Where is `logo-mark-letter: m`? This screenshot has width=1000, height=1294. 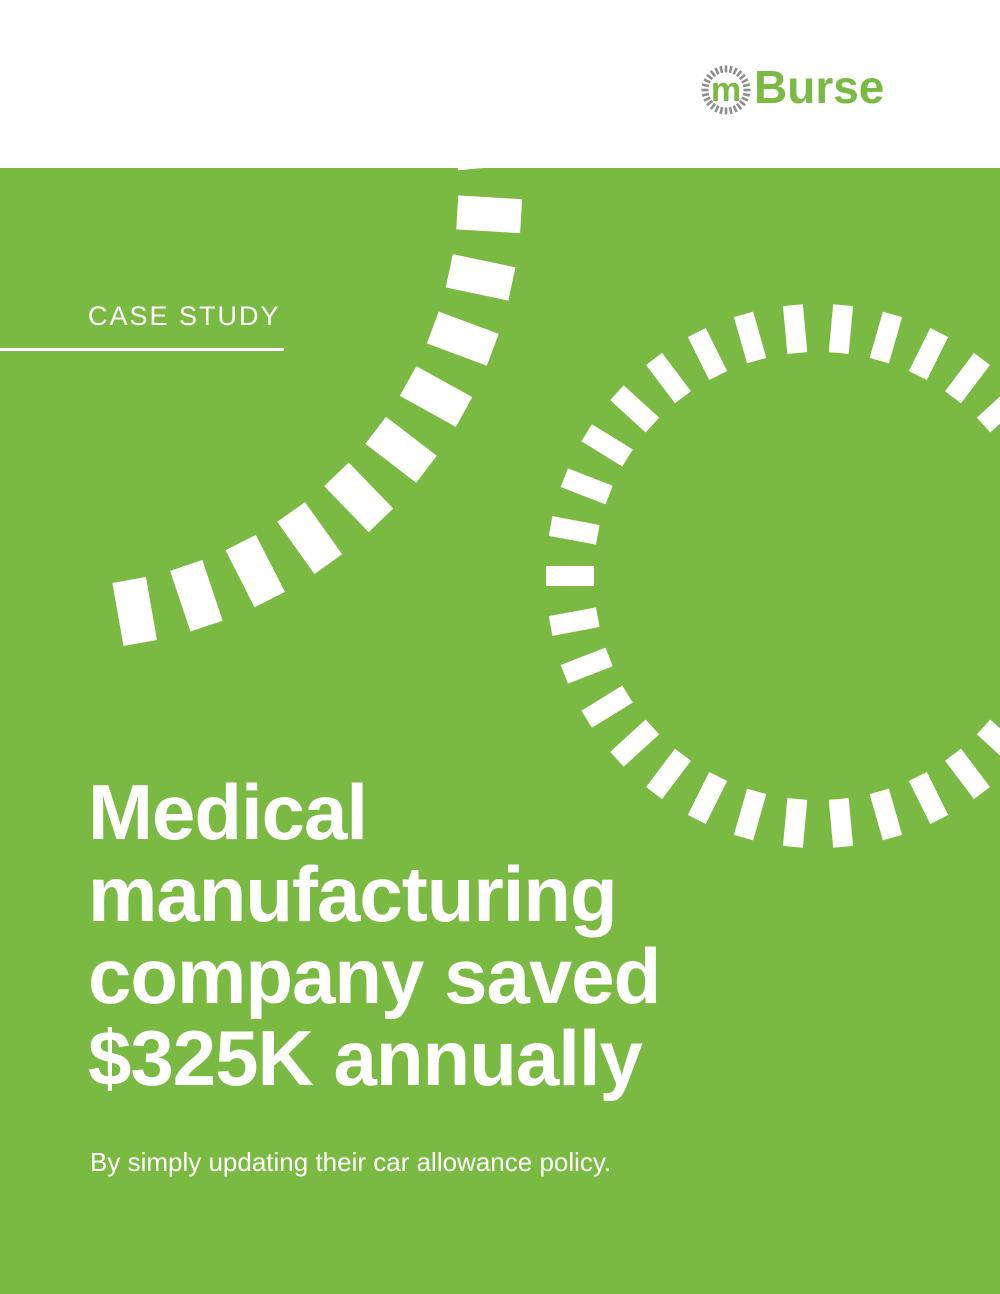
logo-mark-letter: m is located at coordinates (726, 90).